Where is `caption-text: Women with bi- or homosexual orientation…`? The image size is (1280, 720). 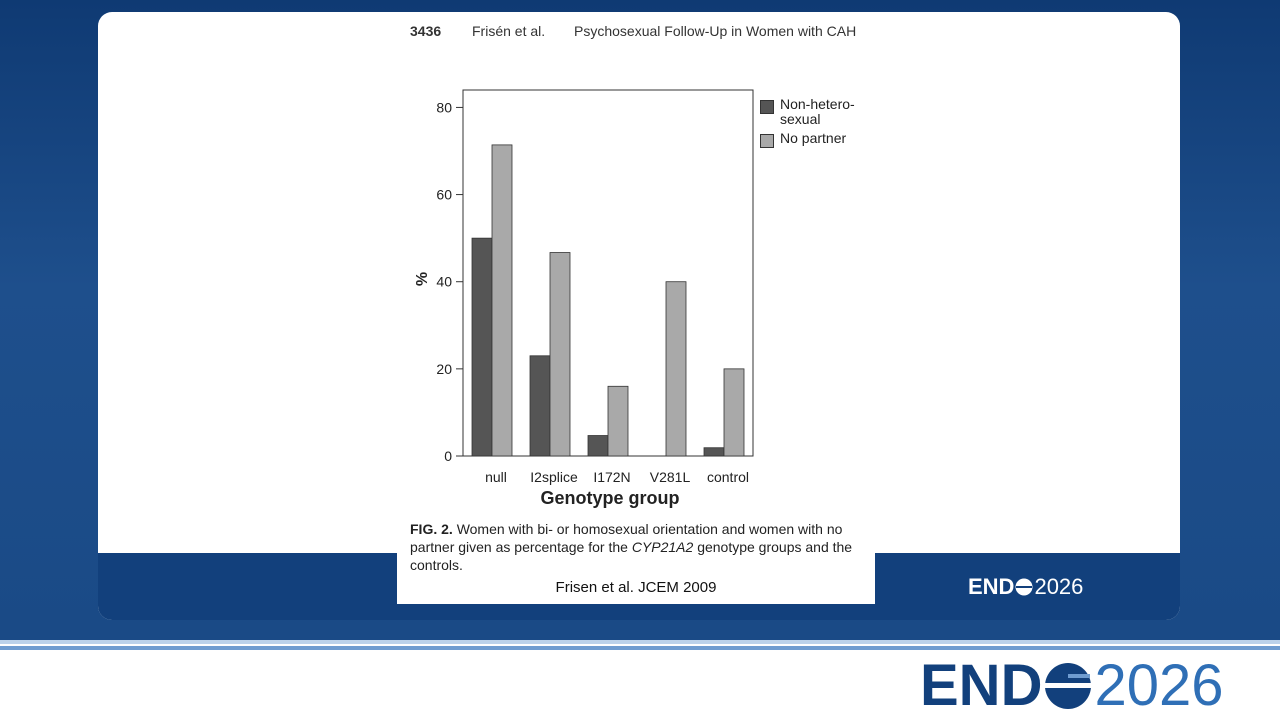 caption-text: Women with bi- or homosexual orientation… is located at coordinates (626, 538).